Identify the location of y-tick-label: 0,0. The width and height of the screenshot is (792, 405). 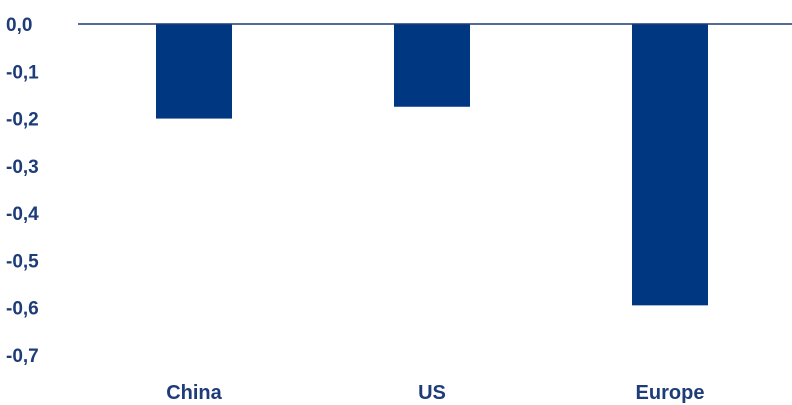
(19, 25).